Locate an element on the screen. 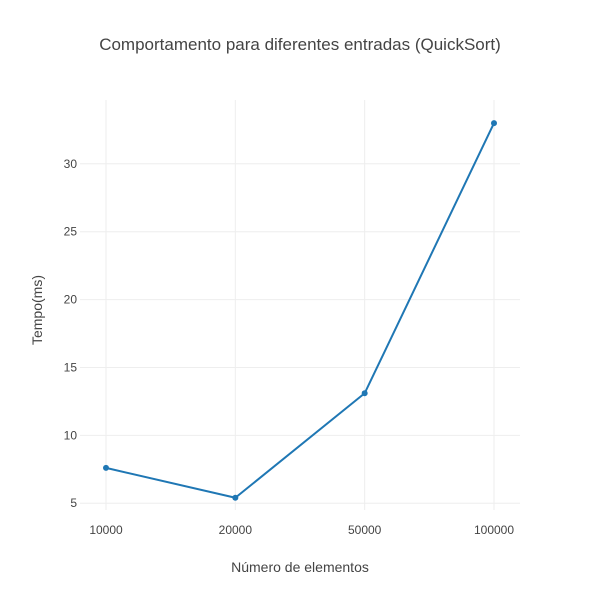 This screenshot has height=600, width=600. x-tick-label: 100000 is located at coordinates (494, 530).